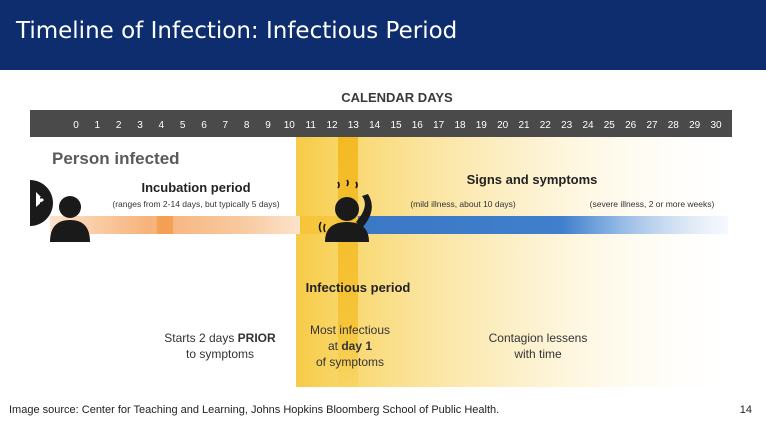 The image size is (766, 423). What do you see at coordinates (119, 125) in the screenshot?
I see `day-tick-2: 2` at bounding box center [119, 125].